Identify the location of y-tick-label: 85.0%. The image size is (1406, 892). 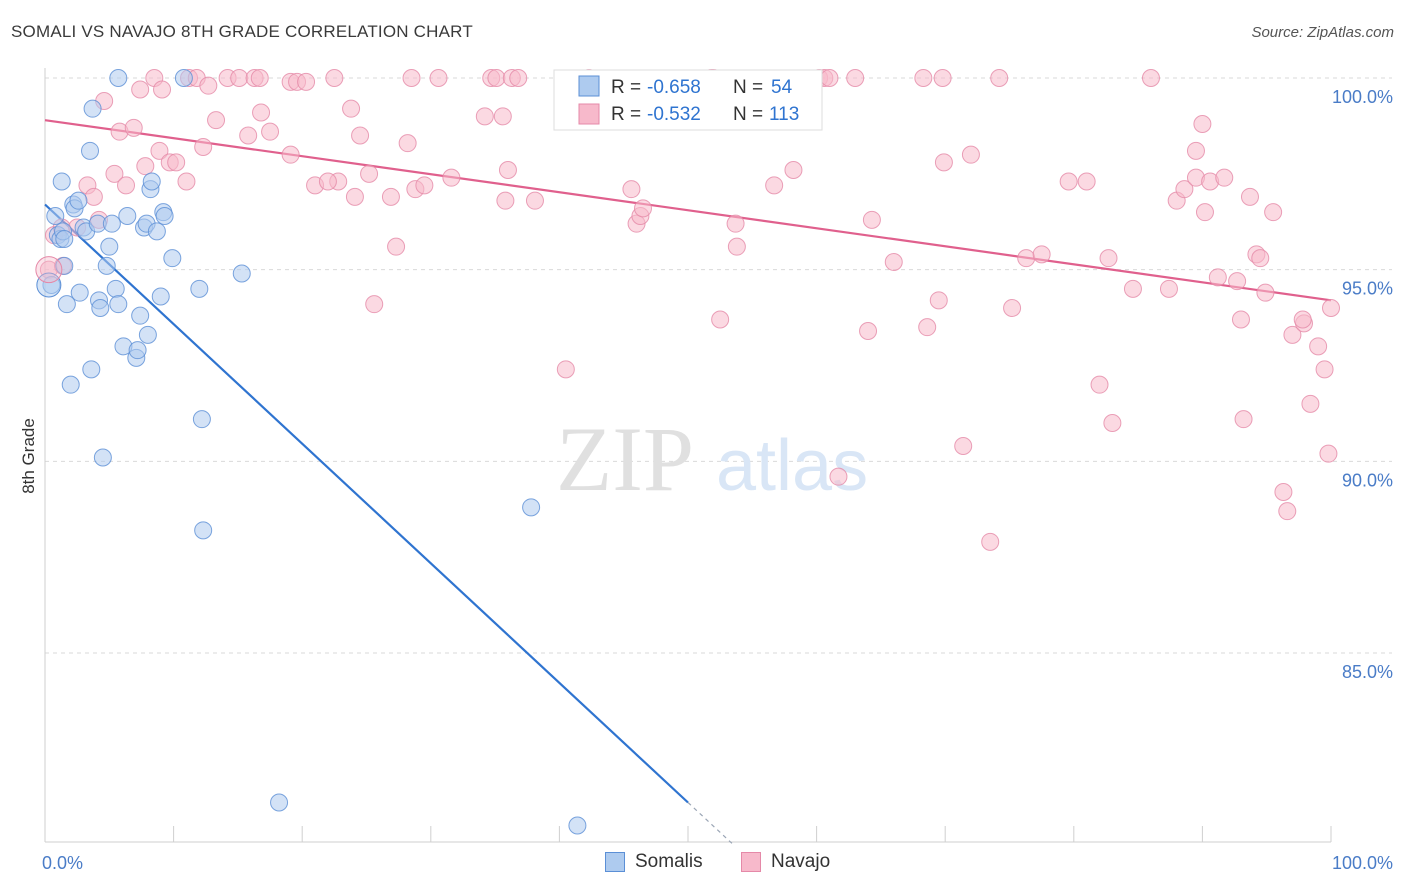
(1367, 672).